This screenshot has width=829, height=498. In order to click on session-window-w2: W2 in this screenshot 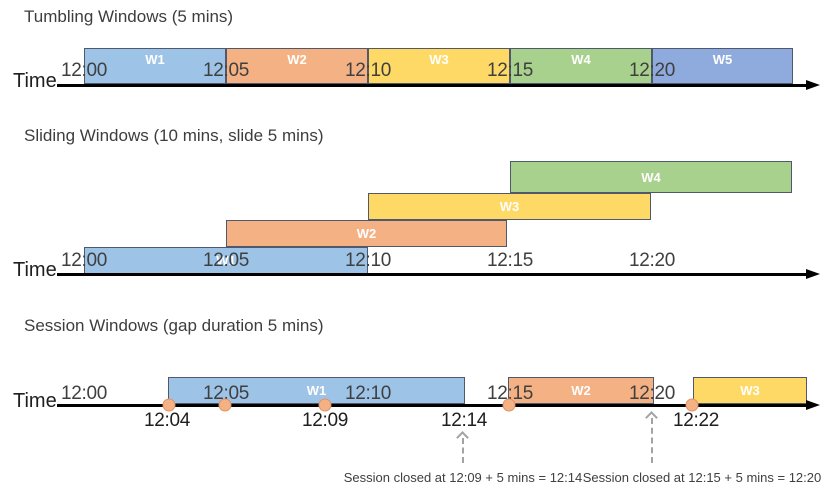, I will do `click(581, 390)`.